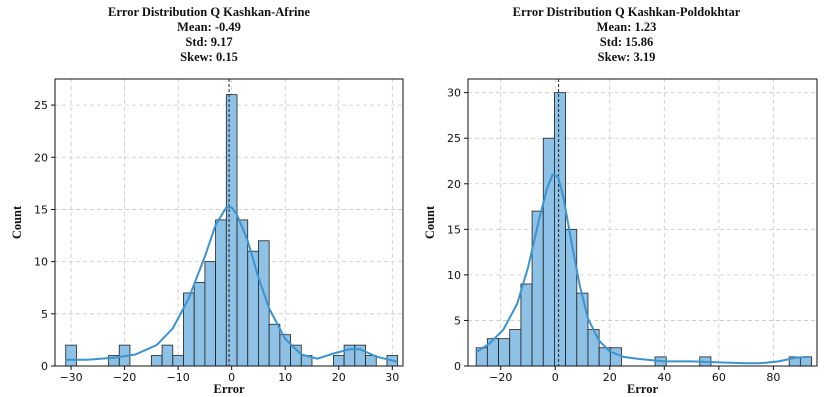 The height and width of the screenshot is (397, 835). What do you see at coordinates (285, 377) in the screenshot?
I see `x-tick-label: 10` at bounding box center [285, 377].